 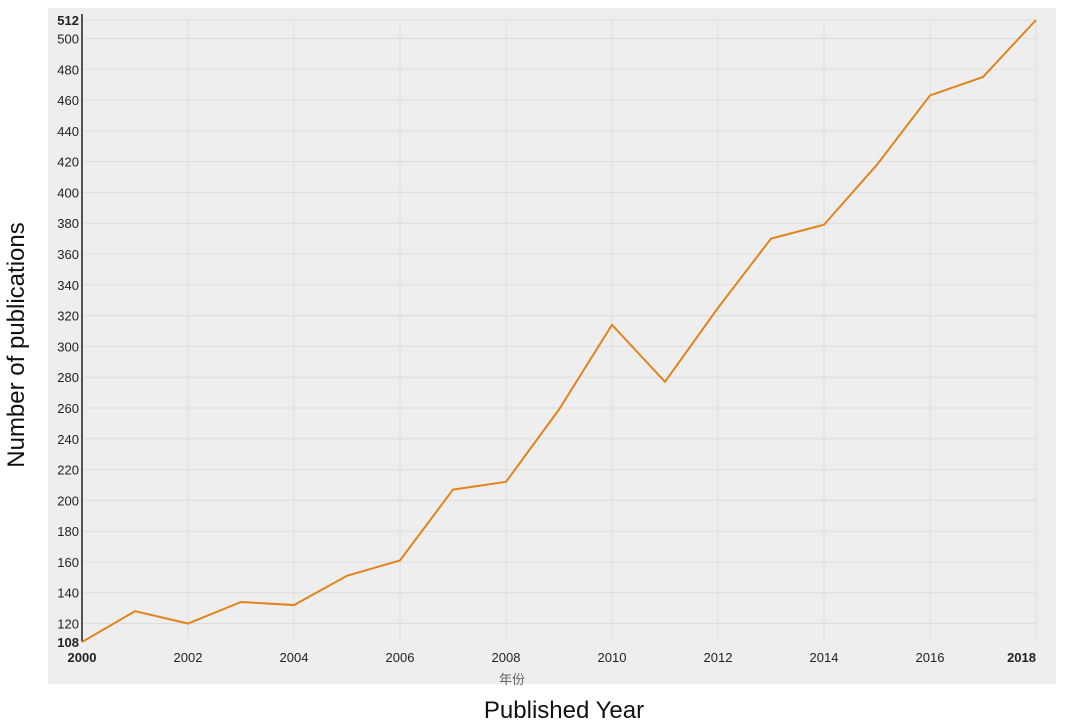 I want to click on y-tick-label: 220, so click(x=68, y=470).